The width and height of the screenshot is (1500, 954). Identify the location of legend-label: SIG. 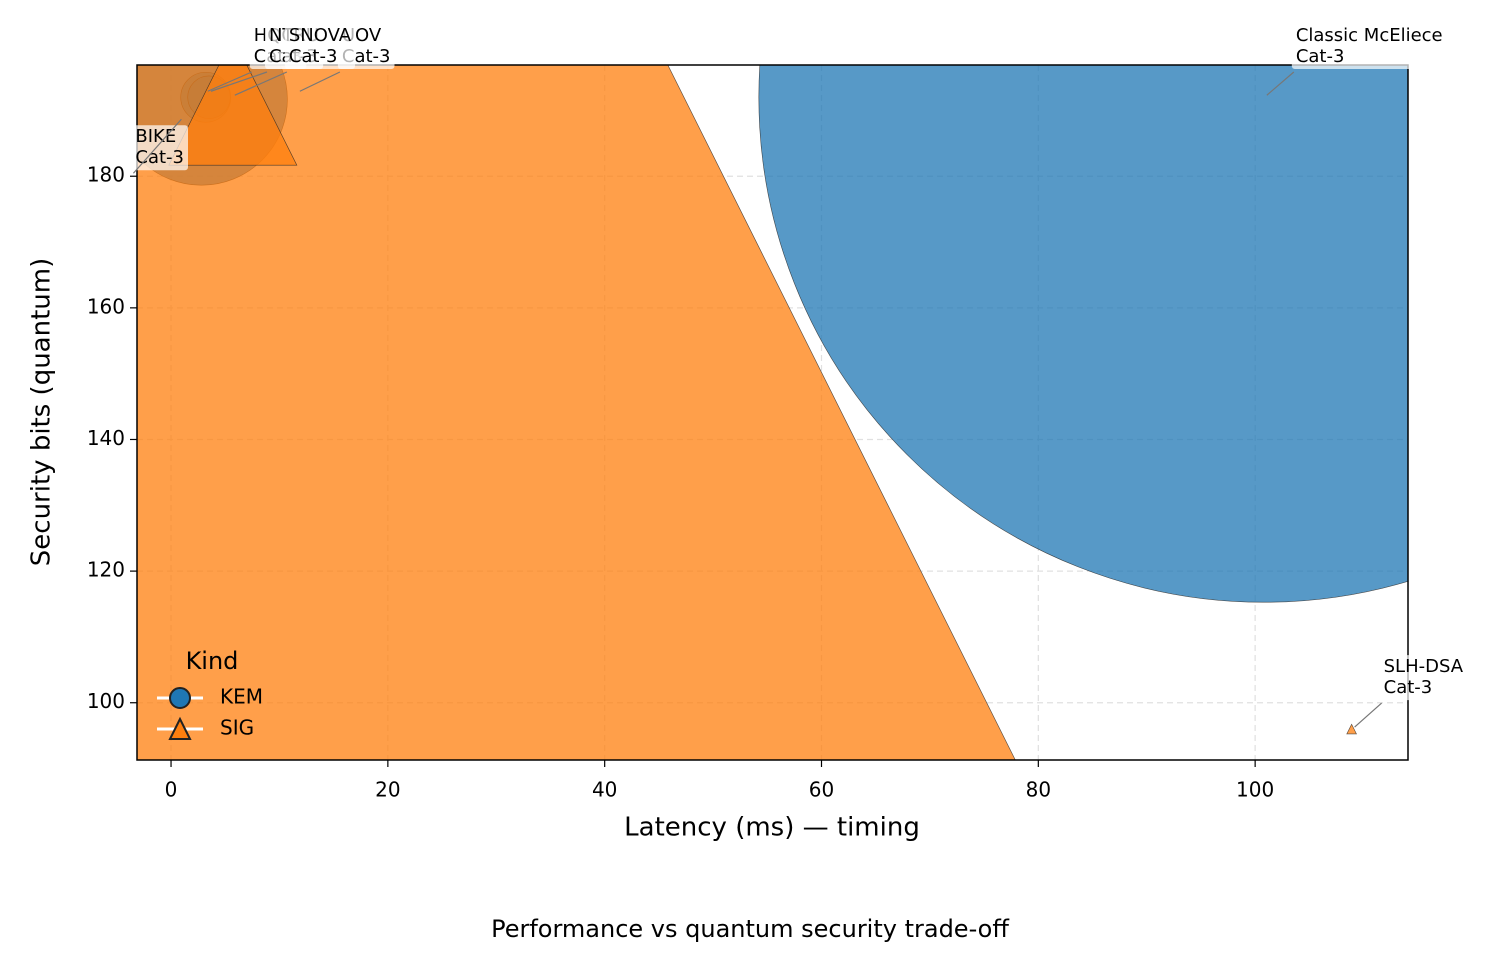
(237, 728).